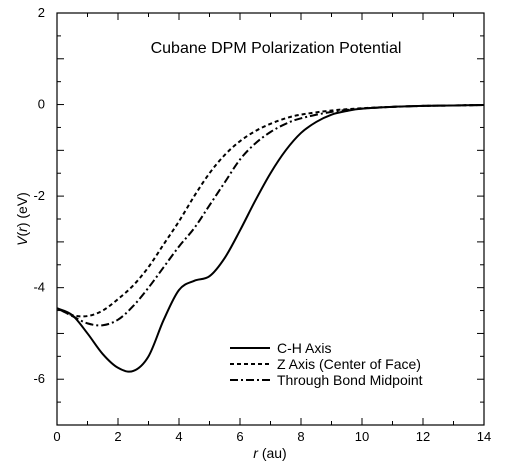 The height and width of the screenshot is (473, 517). I want to click on chart-title: Cubane DPM Polarization Potential, so click(276, 48).